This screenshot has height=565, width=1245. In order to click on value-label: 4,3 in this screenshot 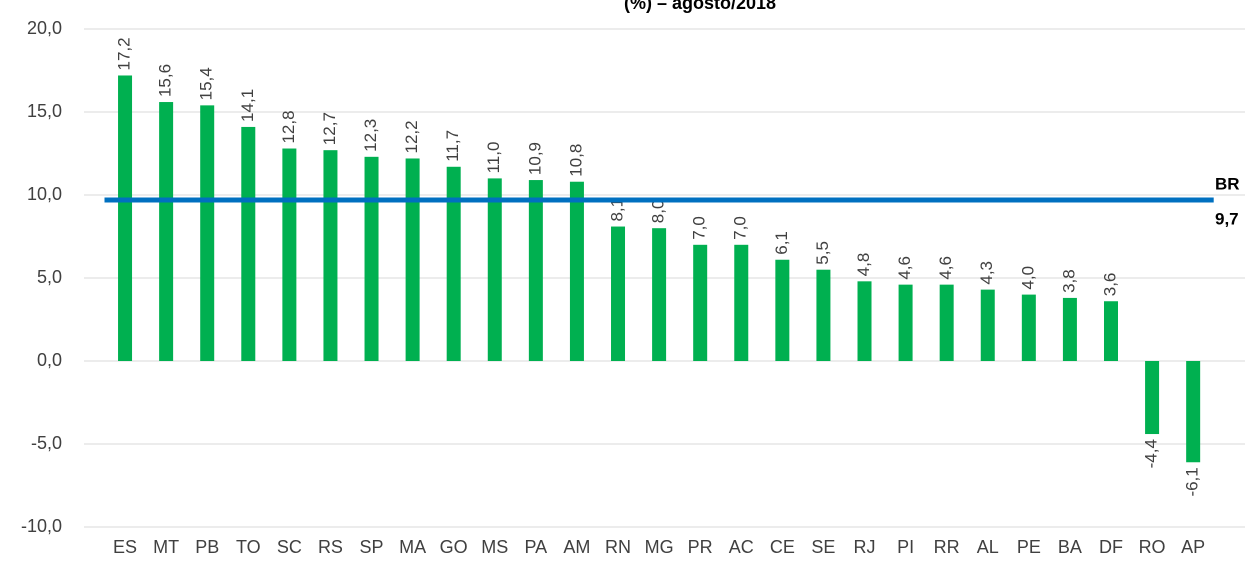, I will do `click(986, 273)`.